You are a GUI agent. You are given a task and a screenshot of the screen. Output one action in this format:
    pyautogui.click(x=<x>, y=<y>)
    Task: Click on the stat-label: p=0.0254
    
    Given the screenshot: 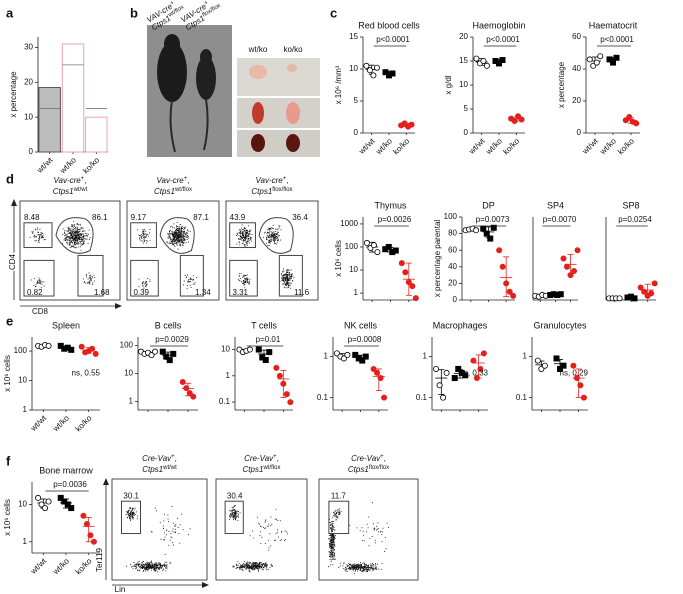 What is the action you would take?
    pyautogui.click(x=635, y=219)
    